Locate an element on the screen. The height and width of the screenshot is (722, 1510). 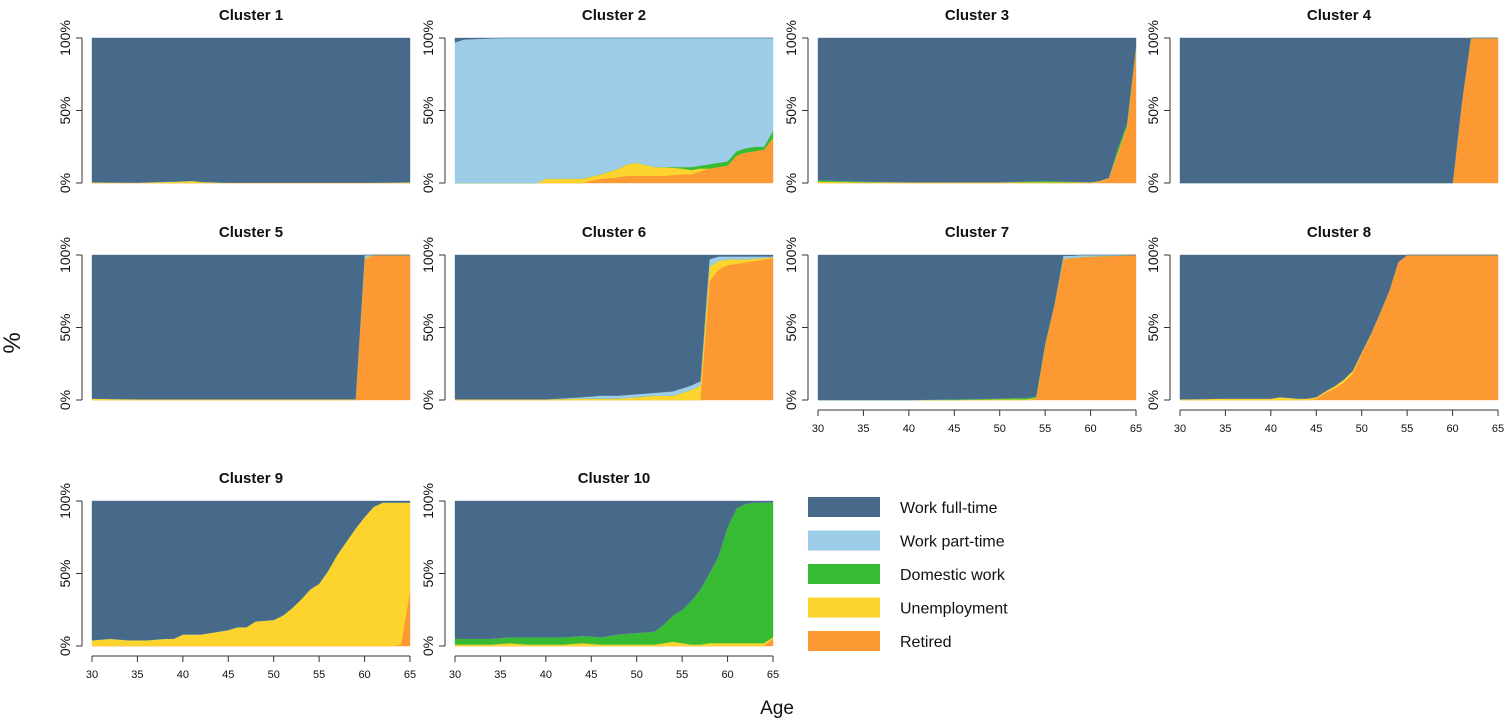
panel-cluster-8: Cluster 8 0% 50% 100% 30 35 40 45 50 55 60 65 is located at coordinates (1324, 329).